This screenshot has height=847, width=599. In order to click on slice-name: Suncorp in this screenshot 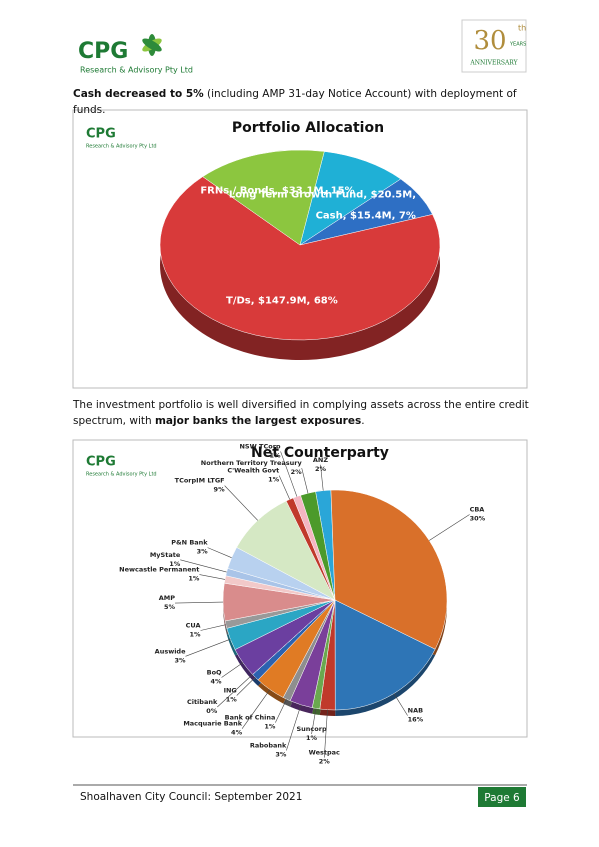, I will do `click(311, 729)`.